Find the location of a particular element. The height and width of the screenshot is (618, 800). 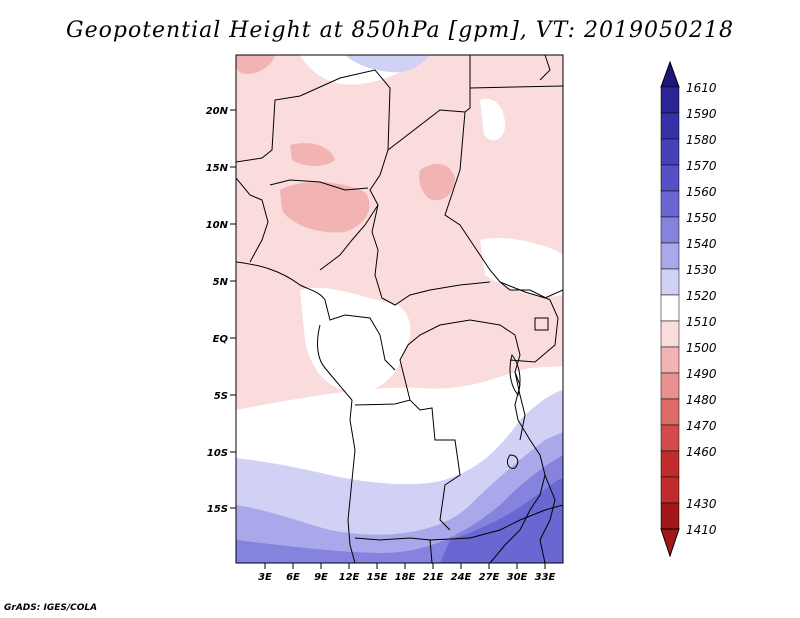

lat-label: 10S is located at coordinates (217, 453).